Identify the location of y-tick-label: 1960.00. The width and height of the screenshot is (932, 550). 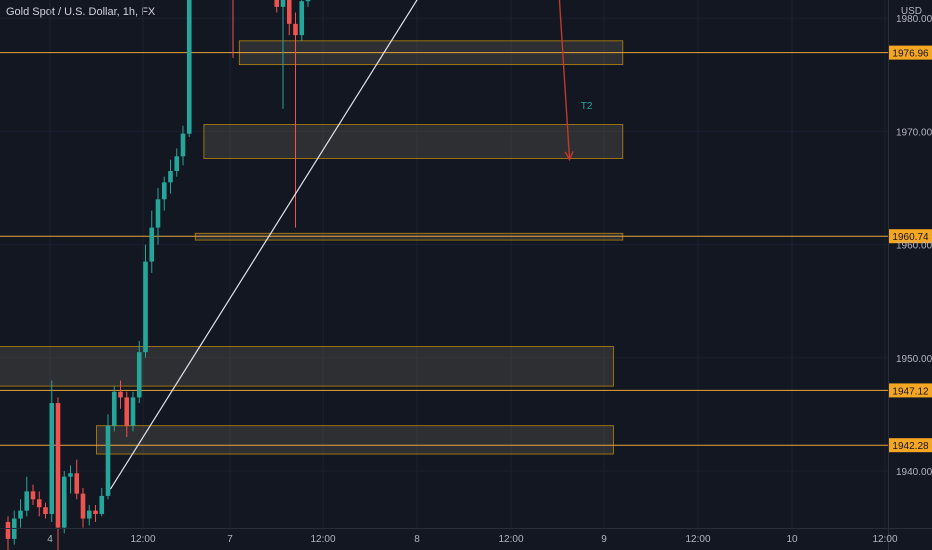
(914, 246).